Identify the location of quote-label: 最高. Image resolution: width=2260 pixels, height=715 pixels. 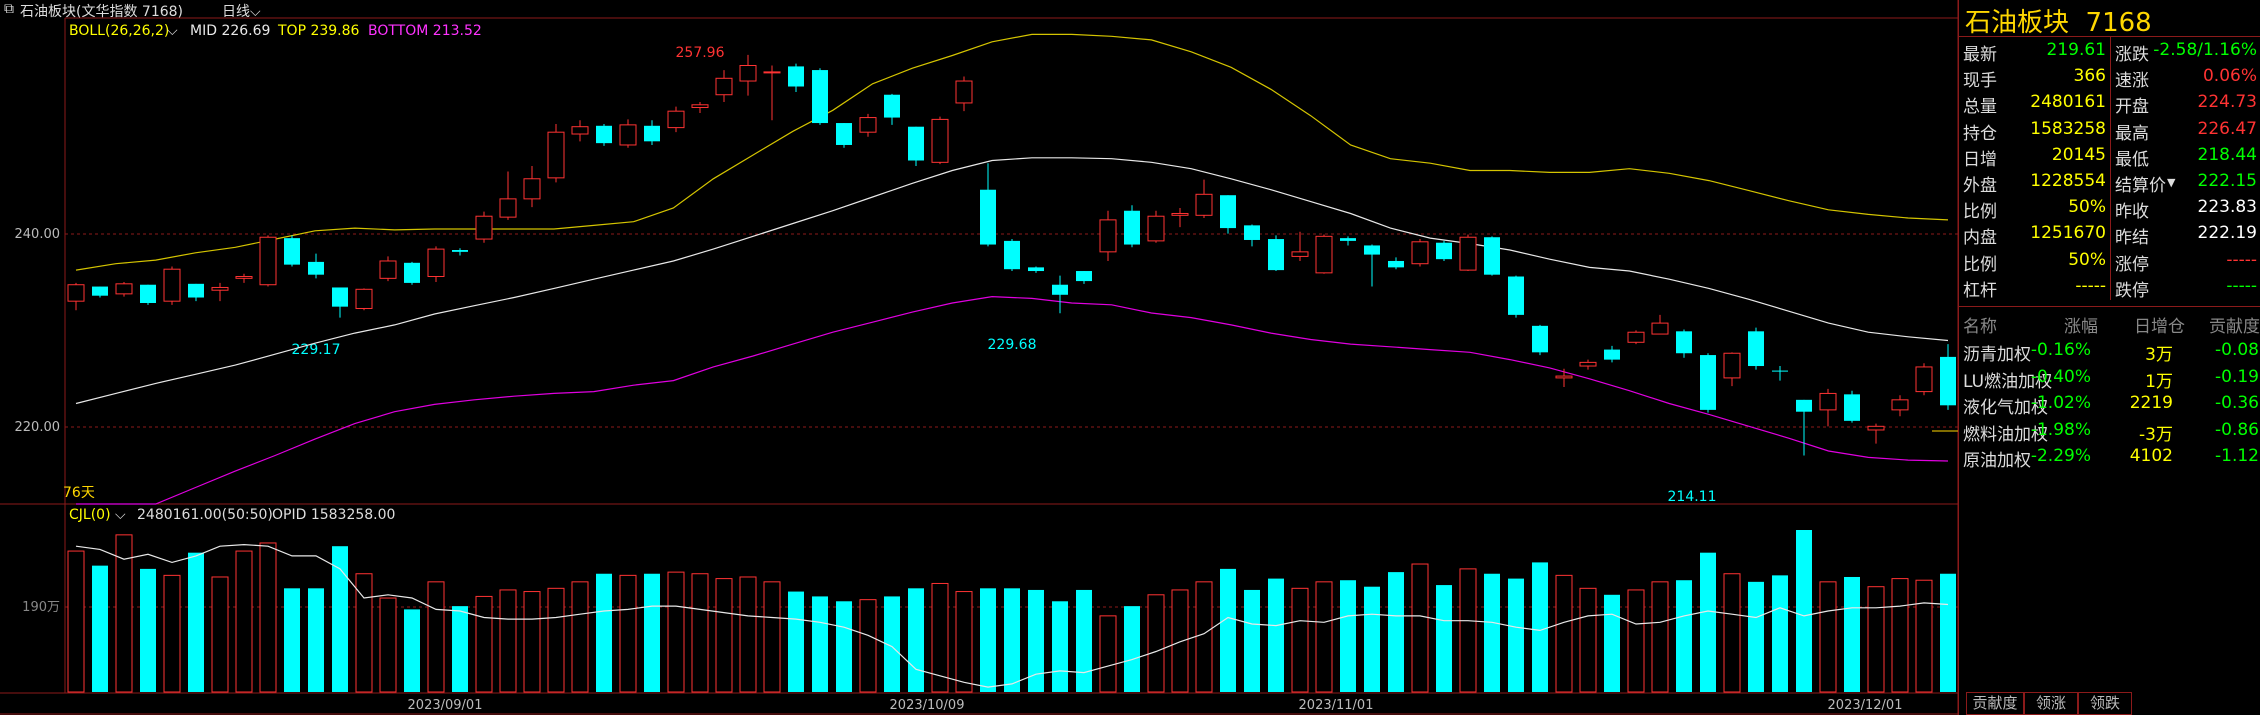
(2132, 133).